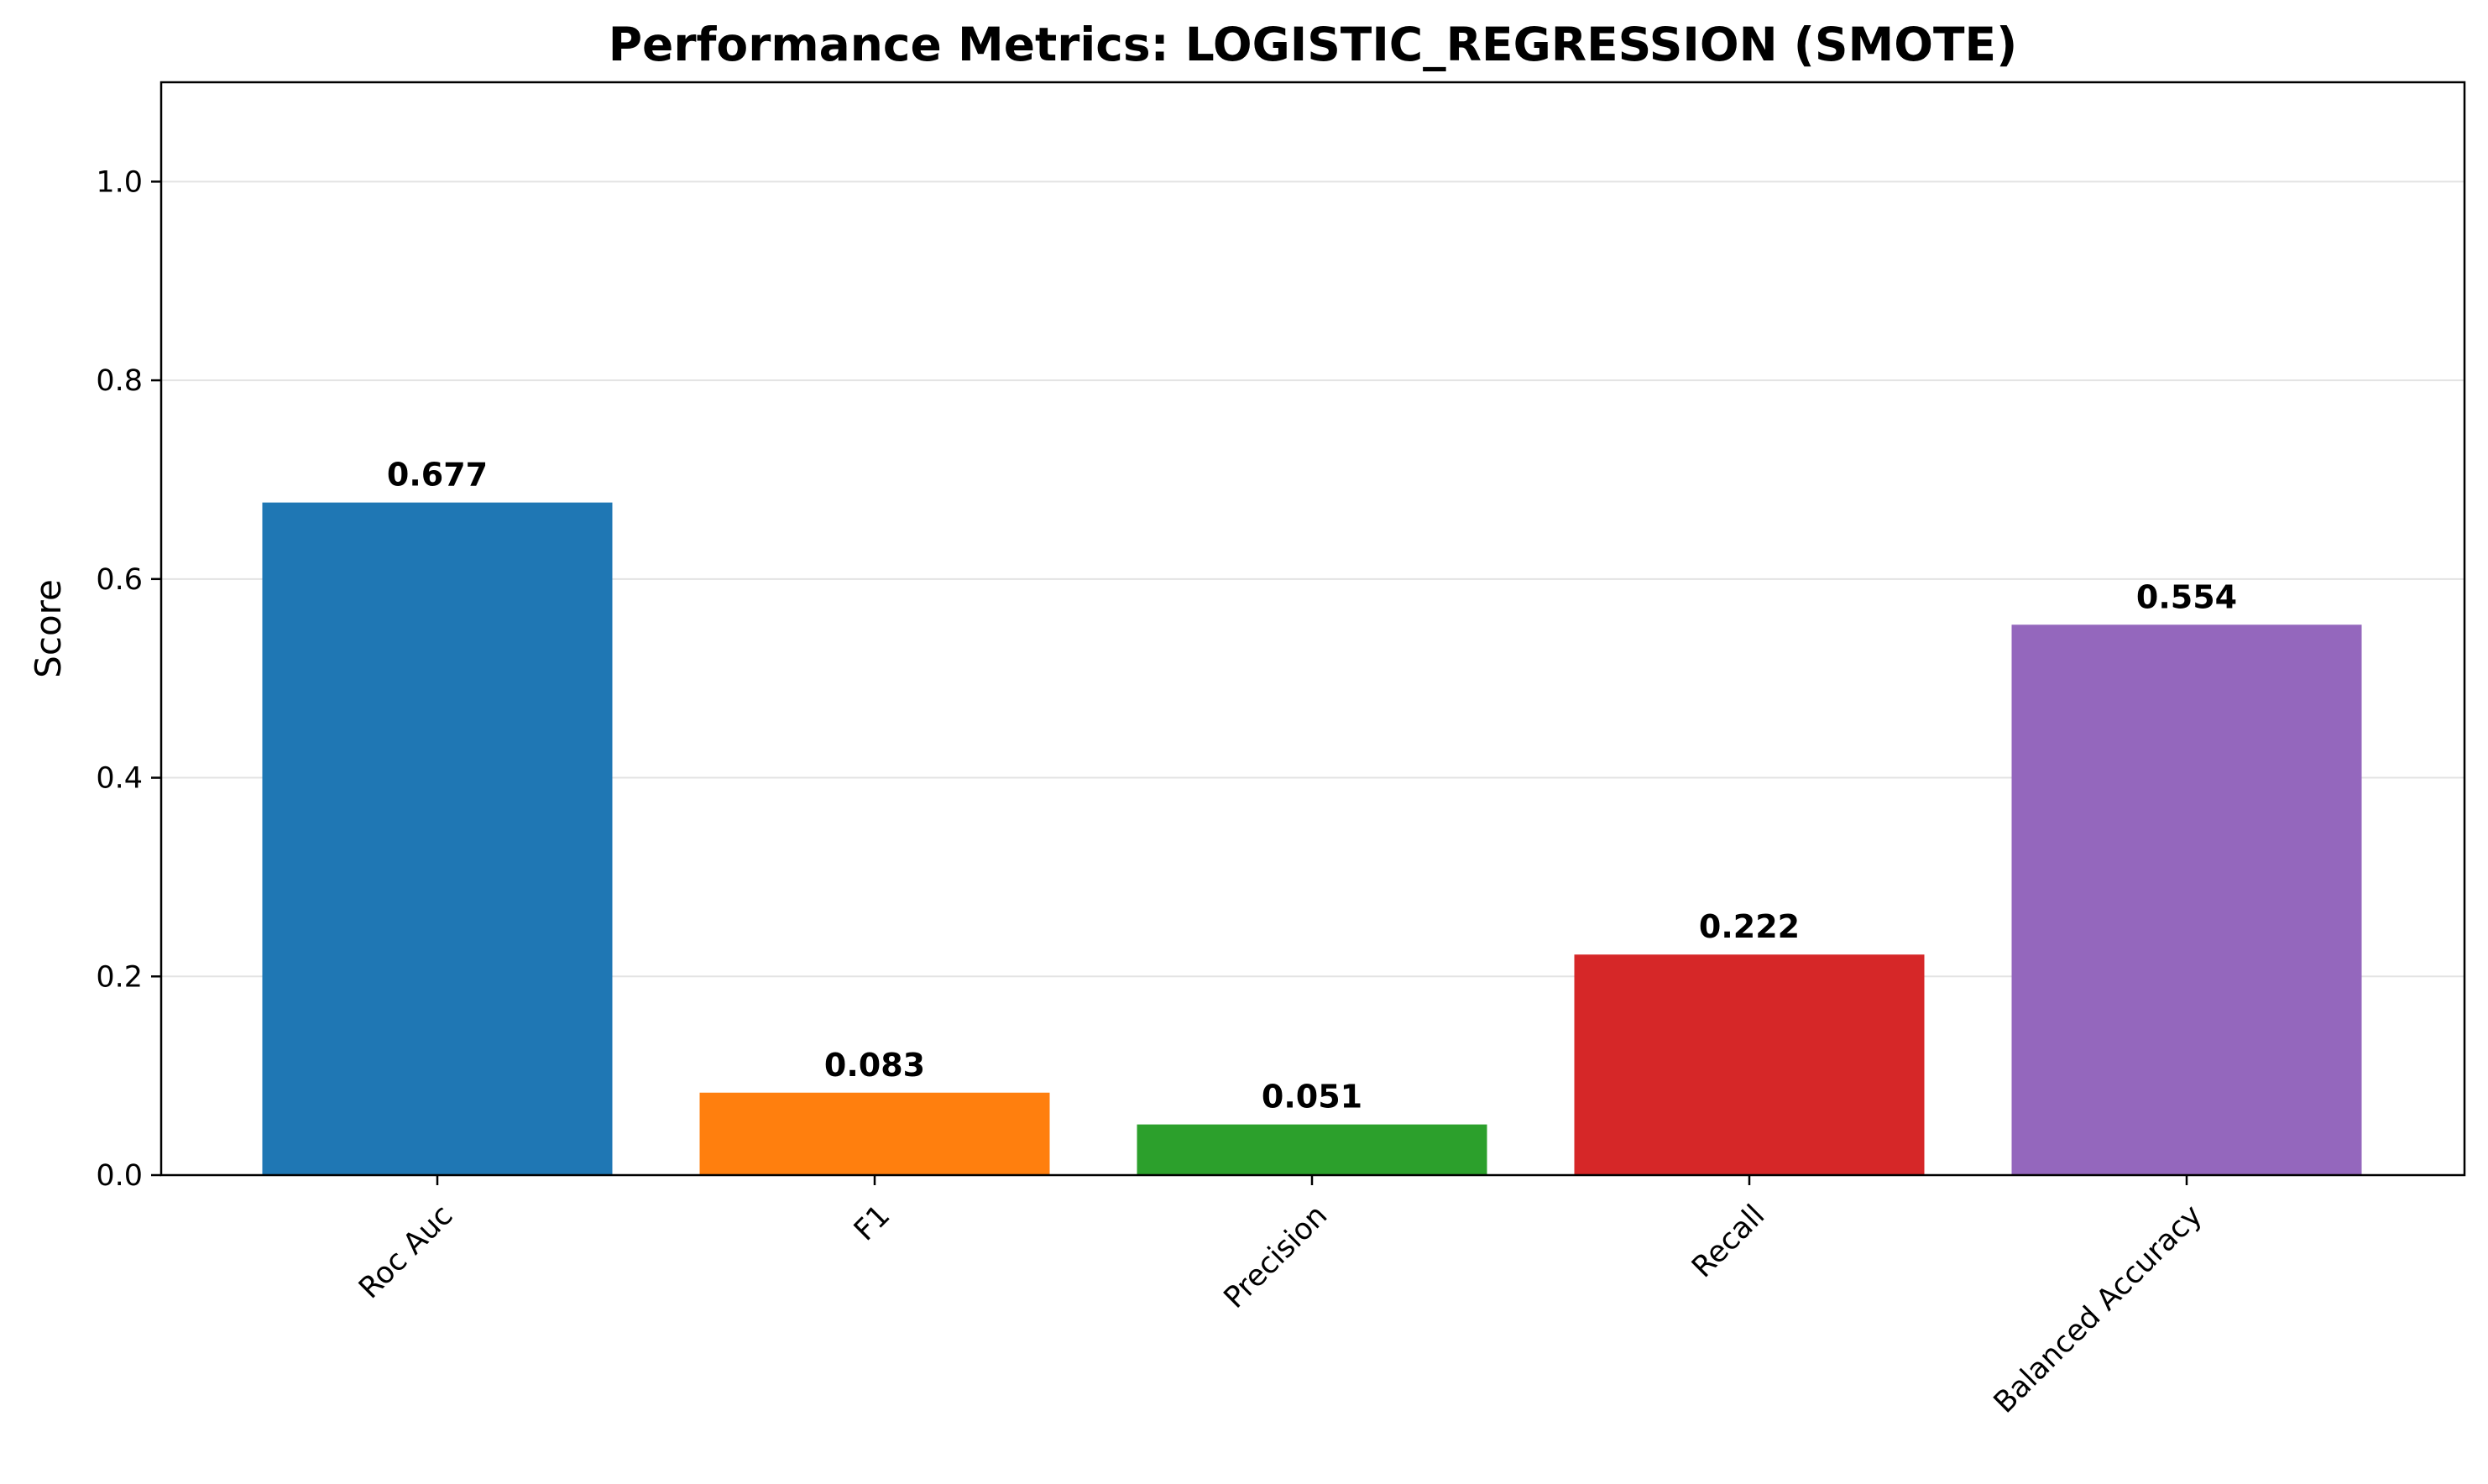  I want to click on bar-value-label: 0.083, so click(874, 1065).